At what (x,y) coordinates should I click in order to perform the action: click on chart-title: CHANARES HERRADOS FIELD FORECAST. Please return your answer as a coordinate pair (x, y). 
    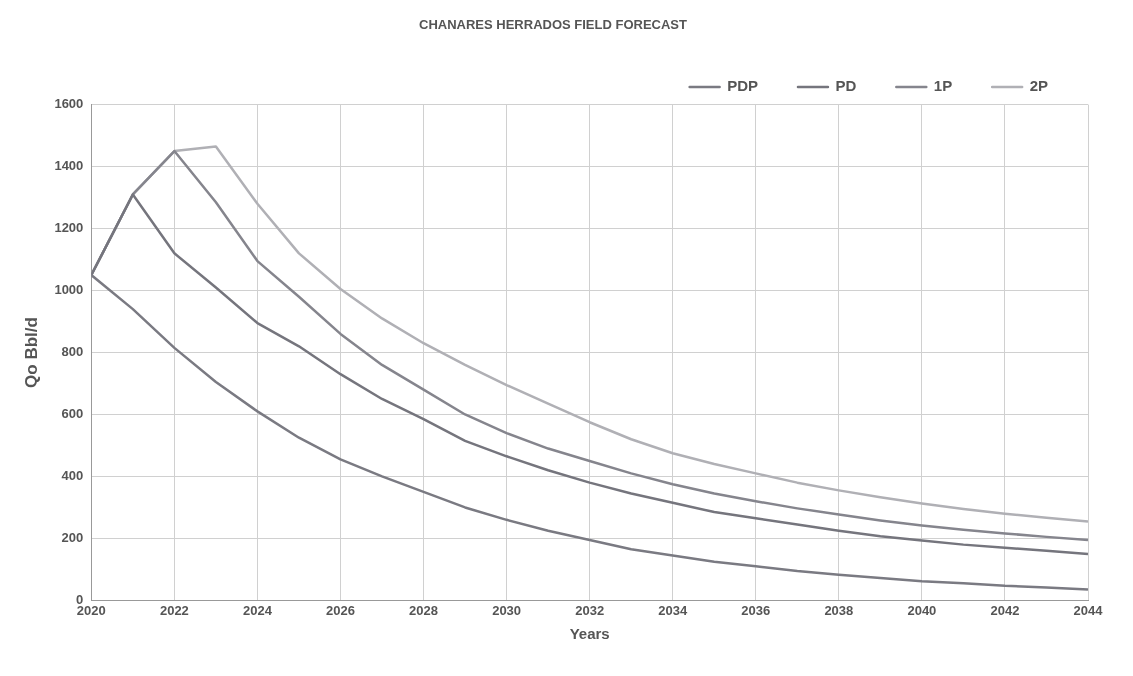
    Looking at the image, I should click on (553, 25).